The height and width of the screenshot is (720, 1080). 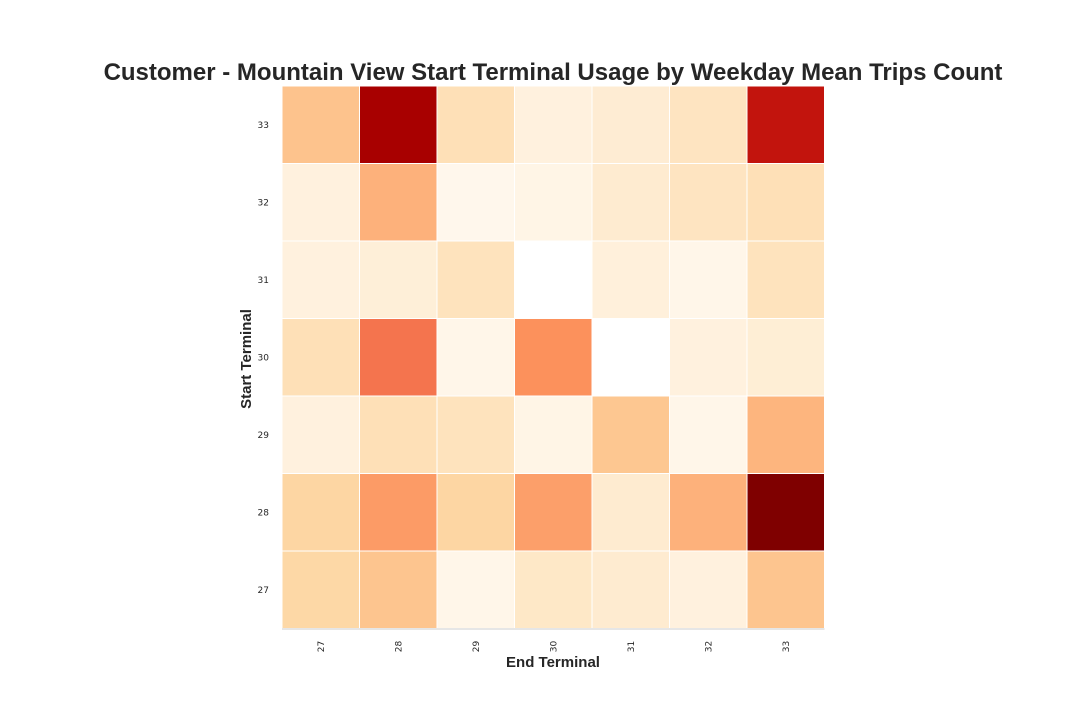 I want to click on x-axis-label: End Terminal, so click(x=553, y=662).